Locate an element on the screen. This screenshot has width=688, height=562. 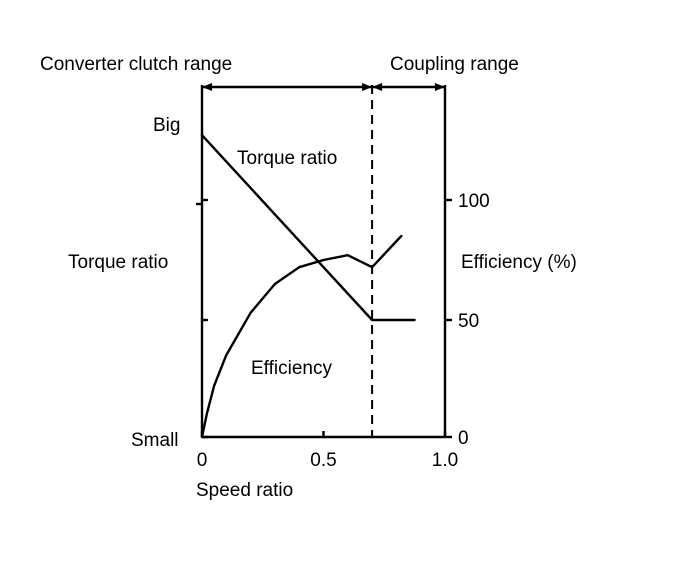
x-axis-label: Speed ratio is located at coordinates (244, 490).